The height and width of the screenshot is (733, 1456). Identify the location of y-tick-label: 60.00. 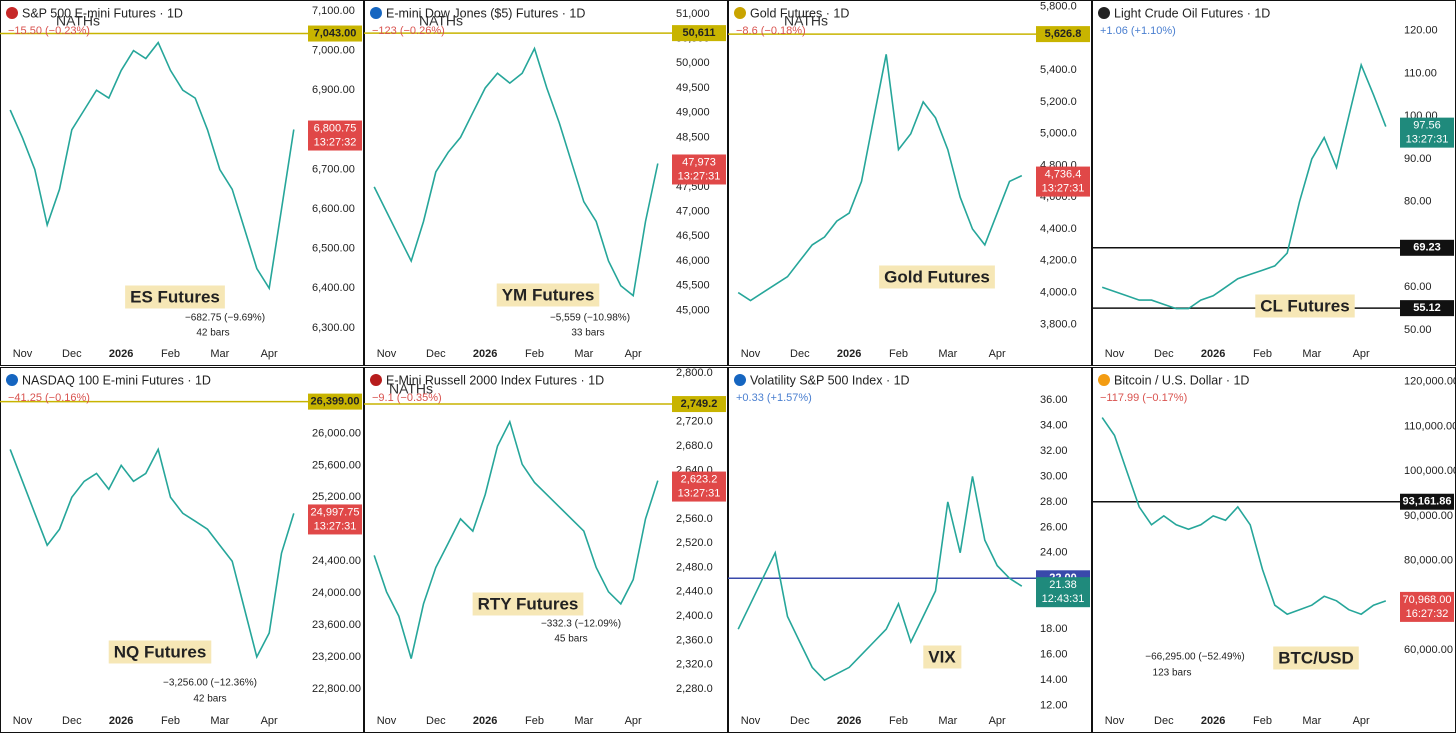
(1418, 287).